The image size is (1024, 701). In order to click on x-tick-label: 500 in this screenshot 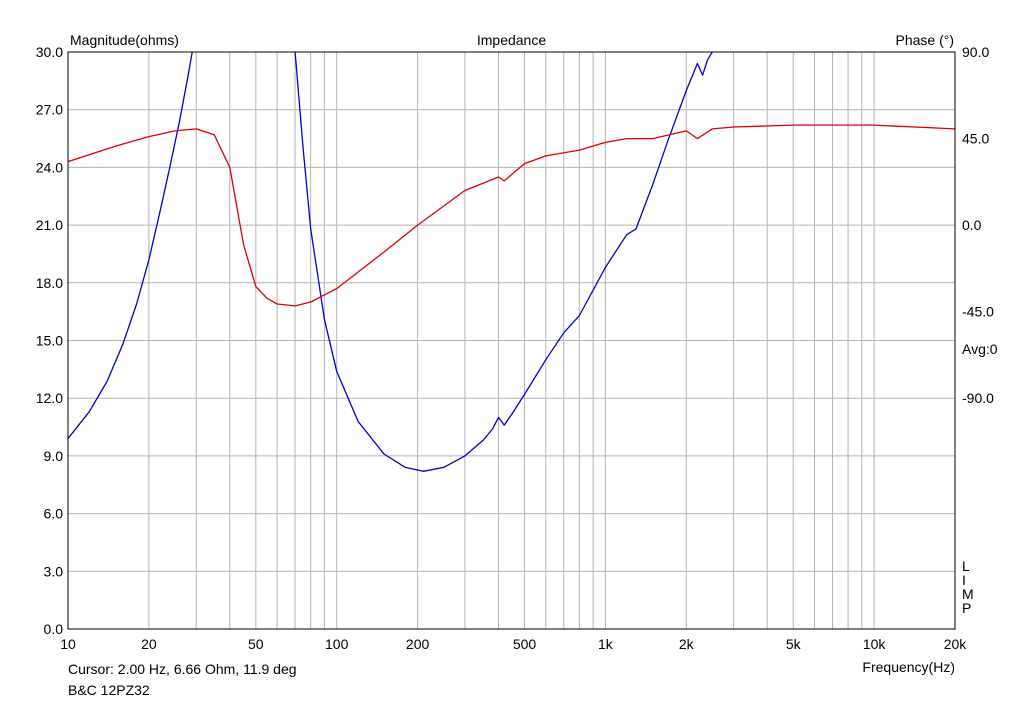, I will do `click(525, 644)`.